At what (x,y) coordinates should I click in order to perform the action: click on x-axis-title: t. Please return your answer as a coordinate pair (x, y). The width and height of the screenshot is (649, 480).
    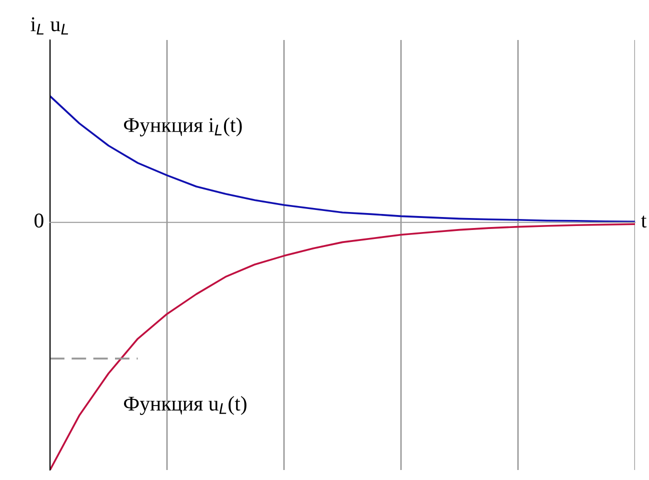
    Looking at the image, I should click on (644, 222).